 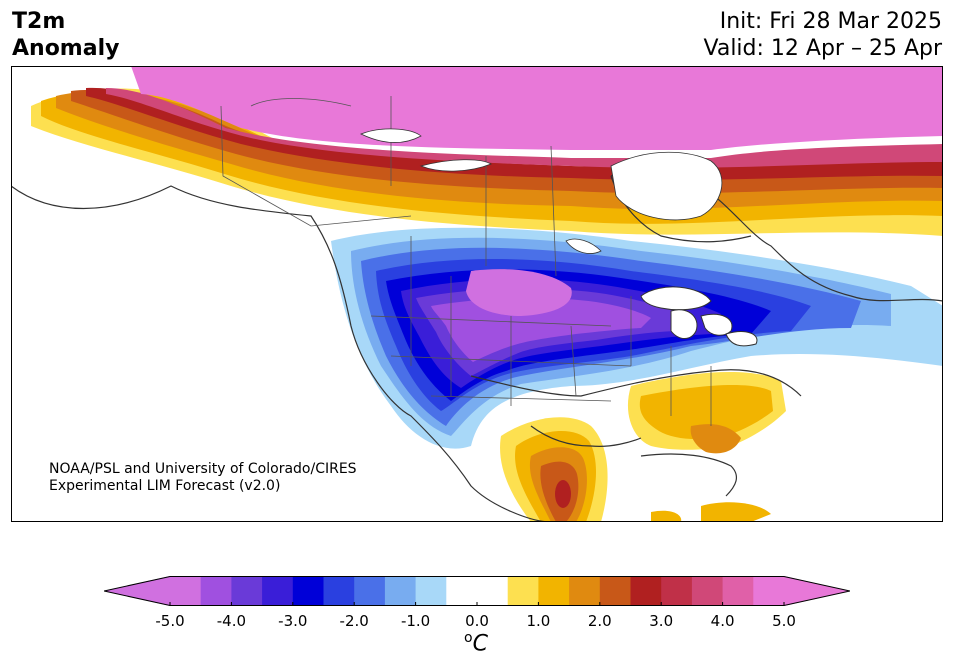 What do you see at coordinates (823, 48) in the screenshot?
I see `valid-range: Valid: 12 Apr – 25 Apr` at bounding box center [823, 48].